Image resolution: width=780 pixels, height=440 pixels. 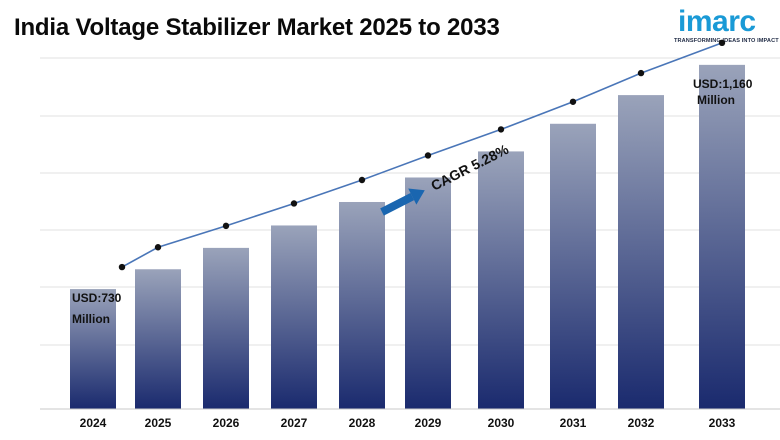 What do you see at coordinates (362, 180) in the screenshot?
I see `trend-point-2028` at bounding box center [362, 180].